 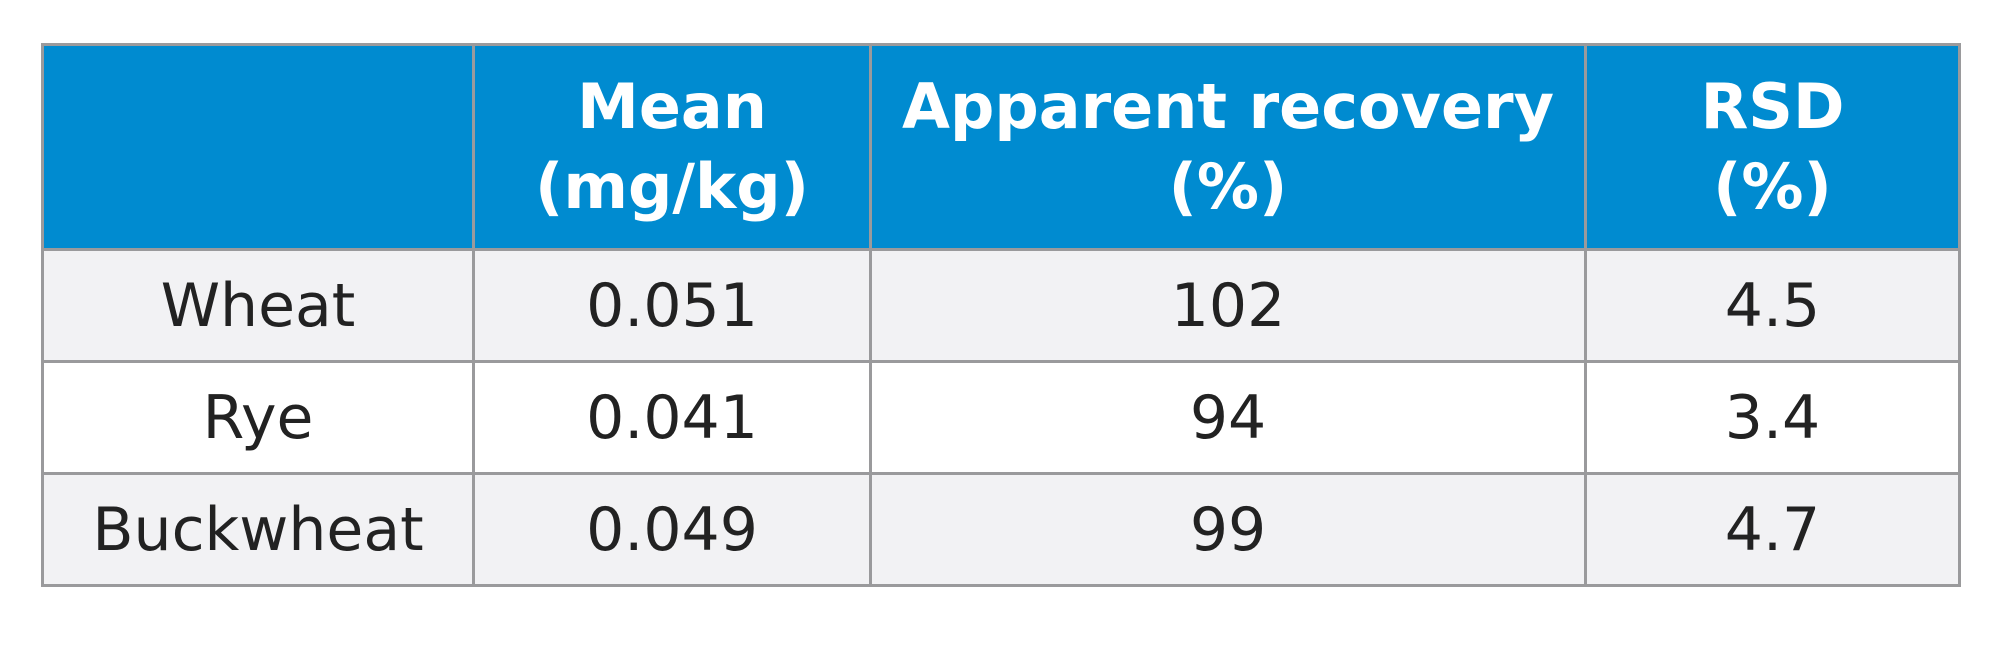 I want to click on header-text: Mean, so click(x=672, y=106).